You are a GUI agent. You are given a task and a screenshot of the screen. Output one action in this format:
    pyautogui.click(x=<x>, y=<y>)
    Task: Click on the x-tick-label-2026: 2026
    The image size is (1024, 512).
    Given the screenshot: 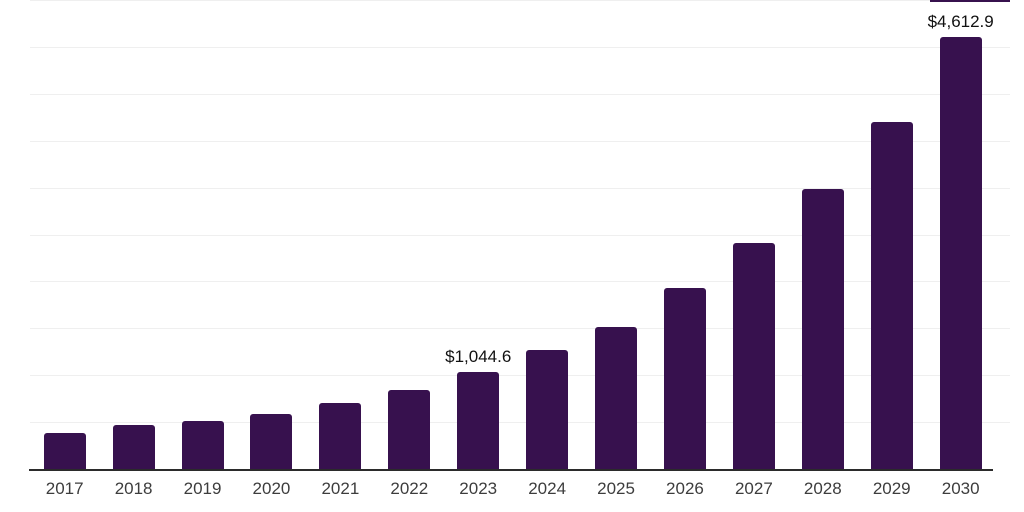 What is the action you would take?
    pyautogui.click(x=685, y=488)
    